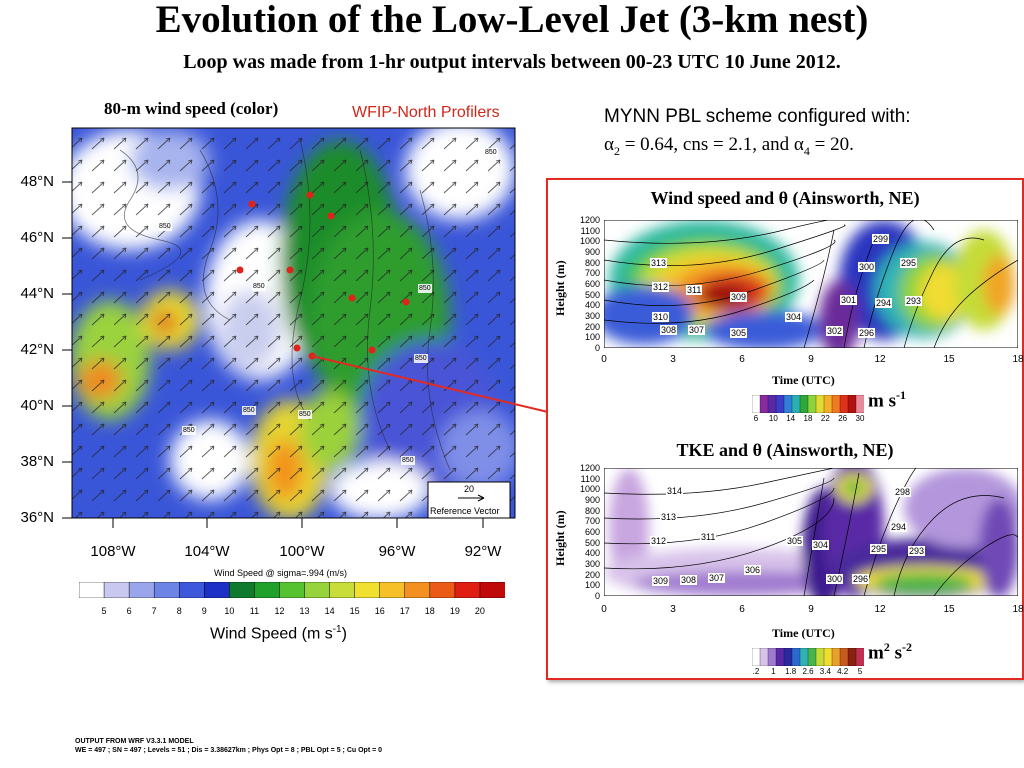 This screenshot has height=768, width=1024. What do you see at coordinates (479, 611) in the screenshot?
I see `colorbar-tick-label: 20` at bounding box center [479, 611].